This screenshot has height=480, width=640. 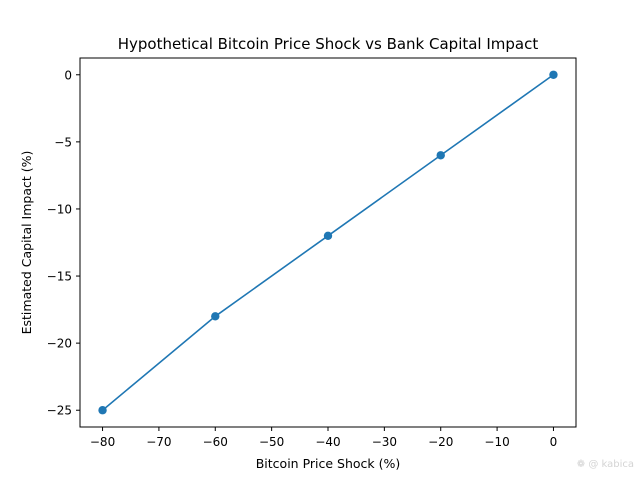 What do you see at coordinates (496, 442) in the screenshot?
I see `x-tick-label: −10` at bounding box center [496, 442].